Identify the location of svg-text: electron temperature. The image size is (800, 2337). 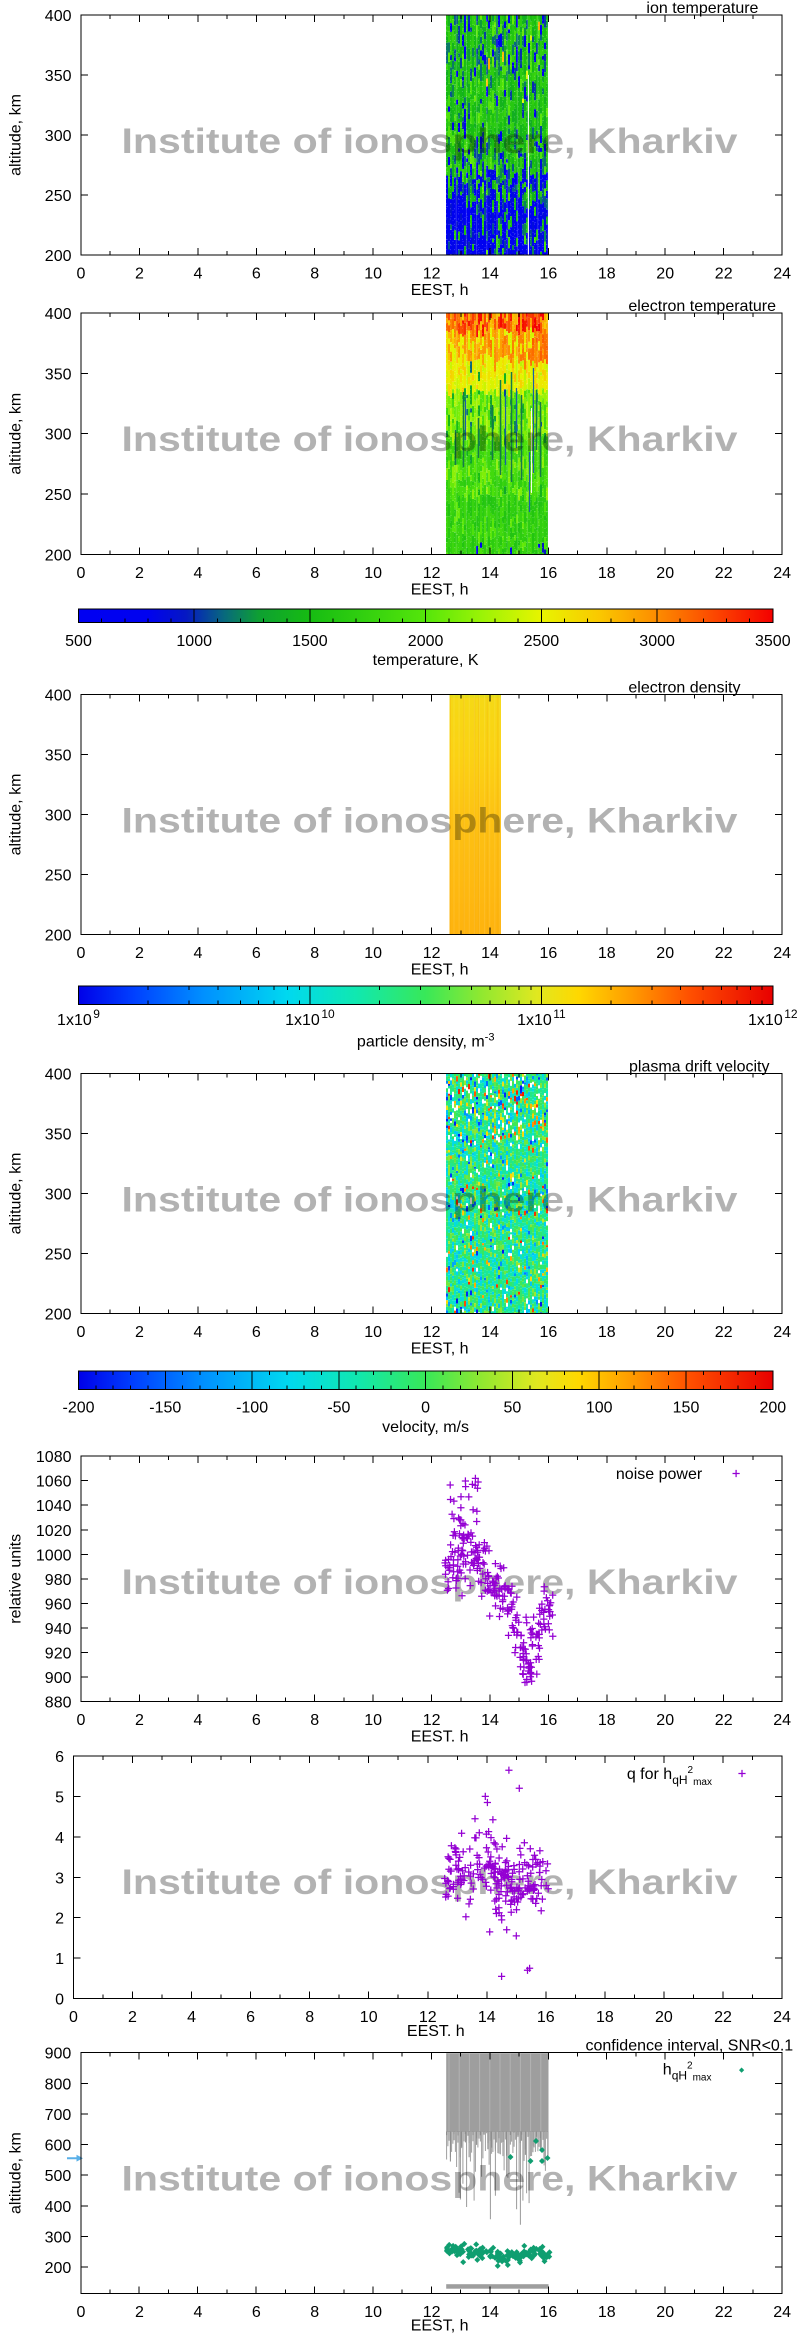
(702, 306).